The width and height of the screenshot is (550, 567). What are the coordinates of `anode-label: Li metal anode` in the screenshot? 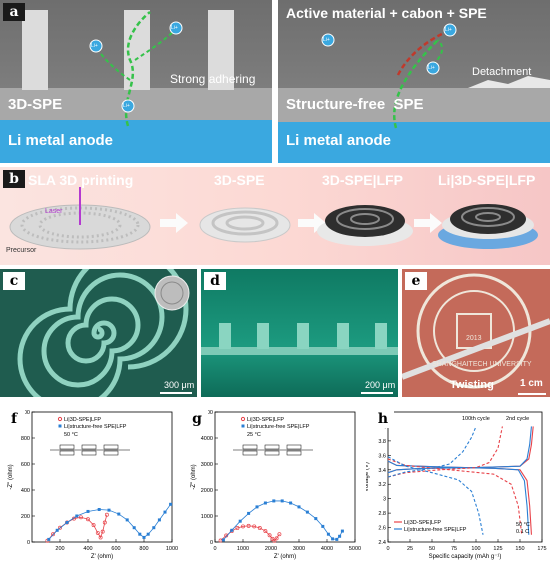 It's located at (339, 140).